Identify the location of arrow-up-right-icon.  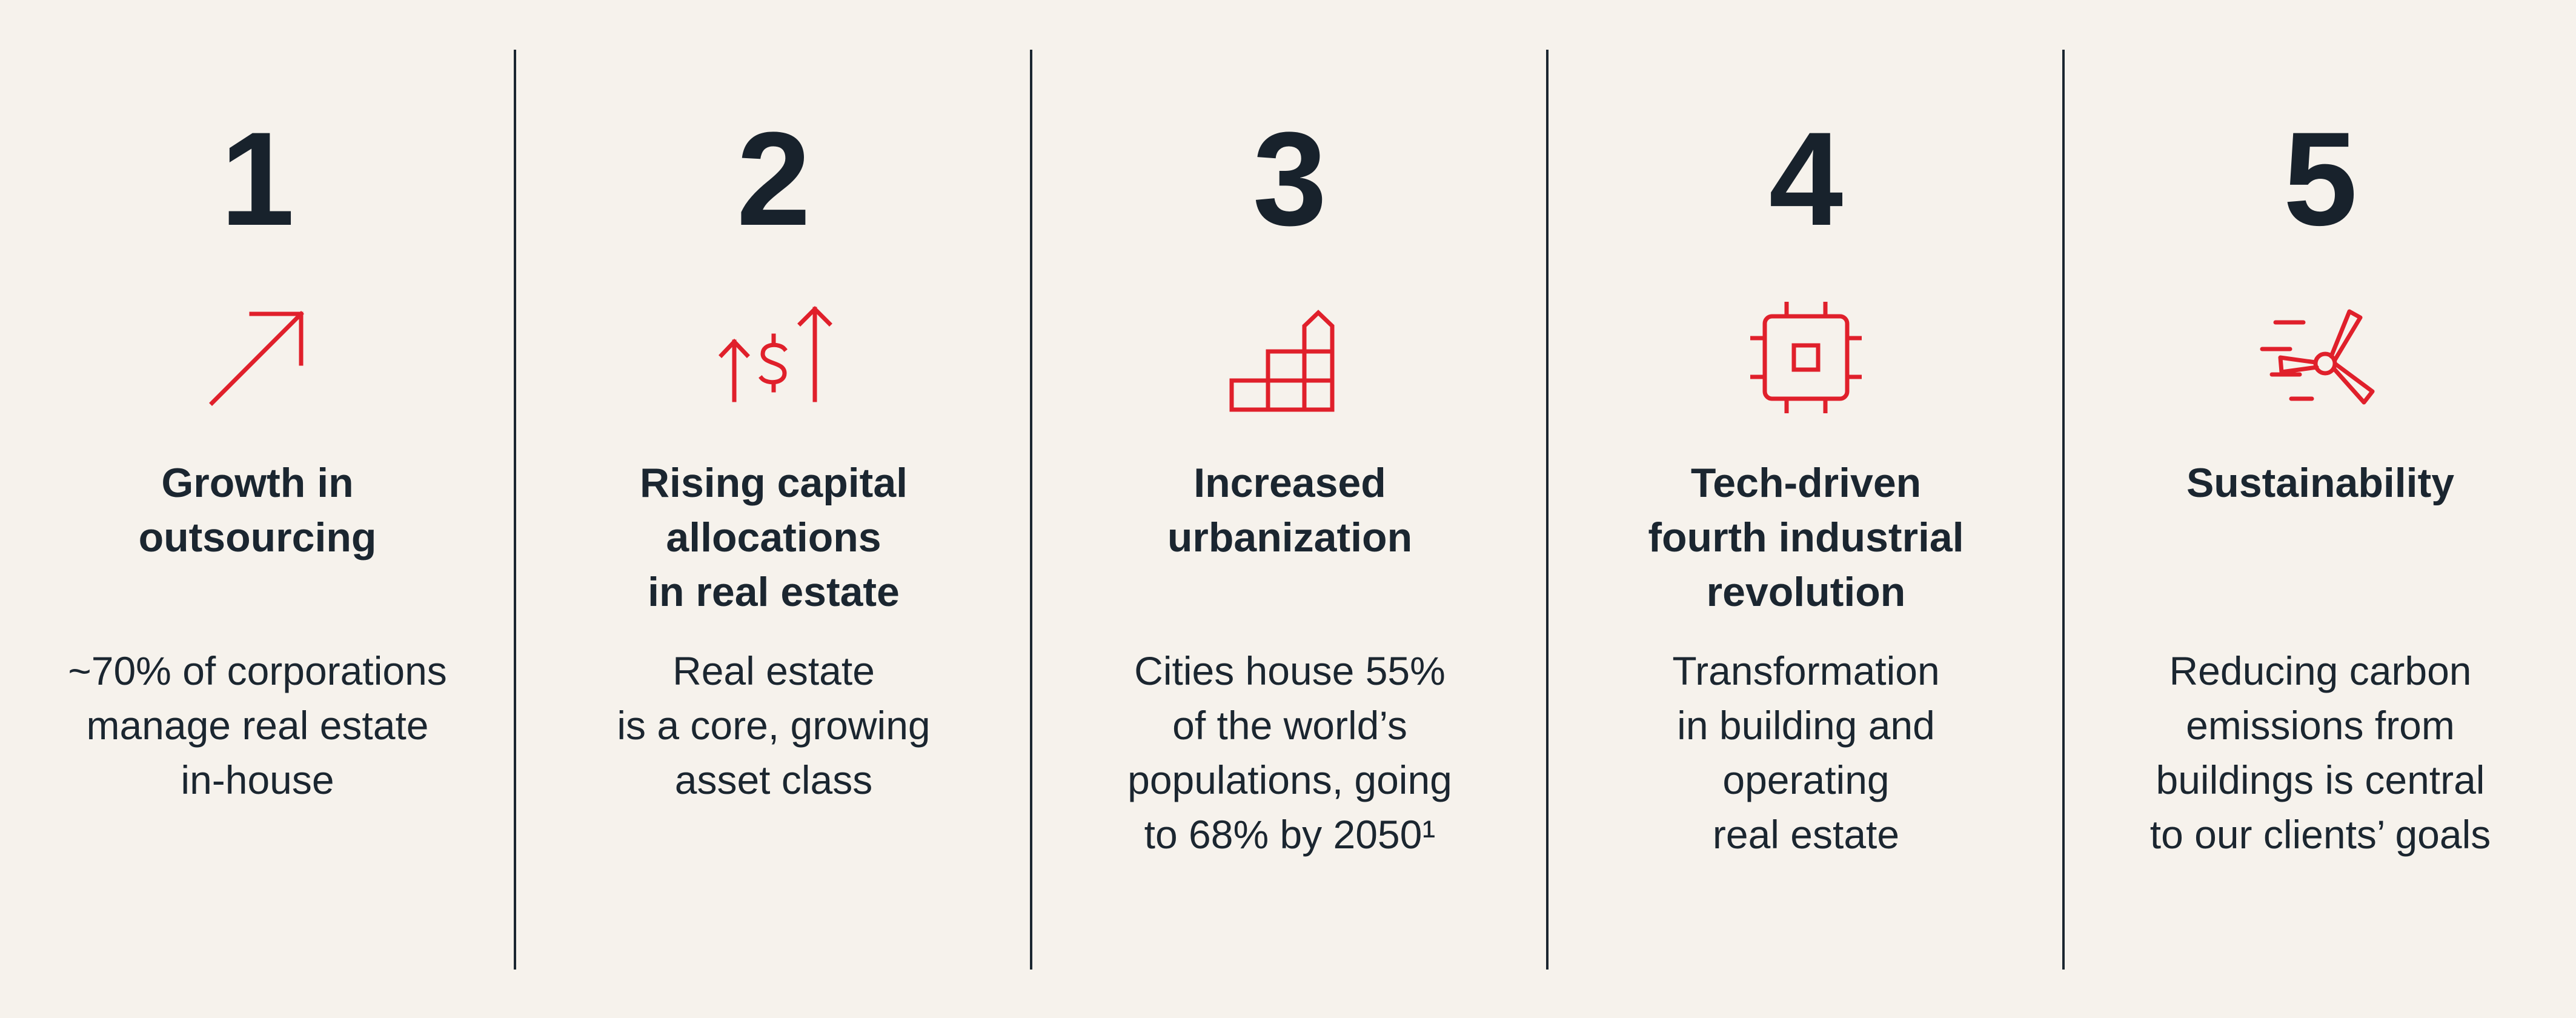
(257, 357).